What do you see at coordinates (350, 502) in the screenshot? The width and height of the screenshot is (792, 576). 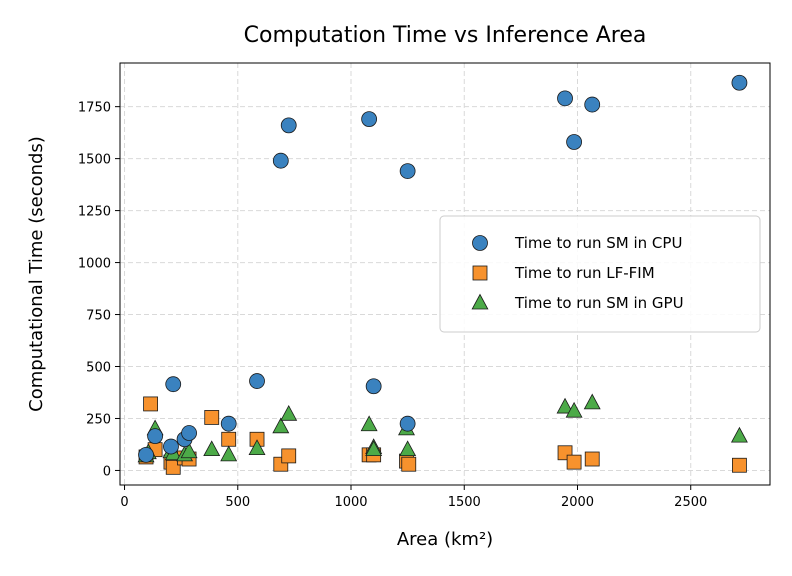 I see `x-tick-label: 1000` at bounding box center [350, 502].